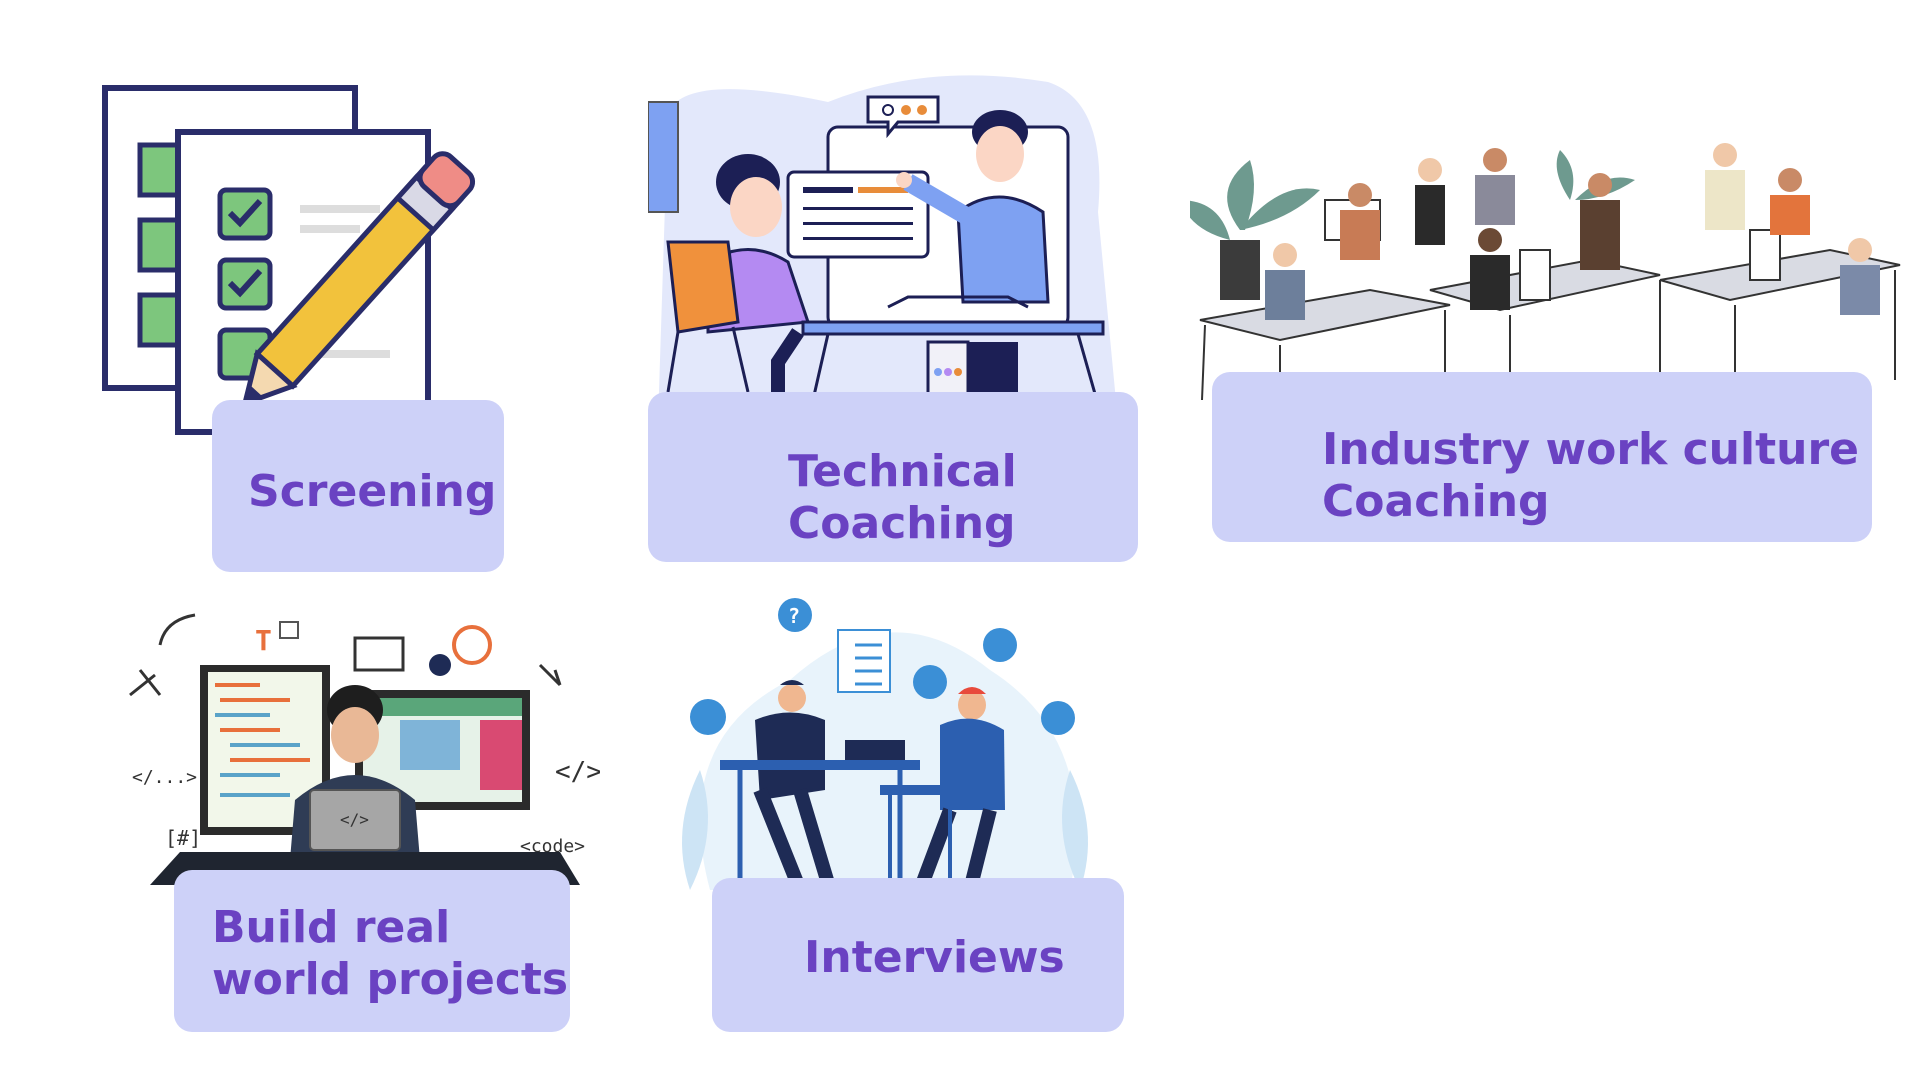 This screenshot has height=1080, width=1920. I want to click on developer-workspace-illustration: T </...> </> [#] <code> </>, so click(364, 749).